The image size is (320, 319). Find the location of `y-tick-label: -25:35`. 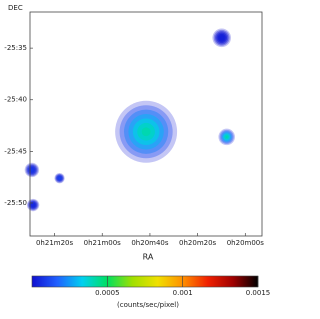

y-tick-label: -25:35 is located at coordinates (15, 48).